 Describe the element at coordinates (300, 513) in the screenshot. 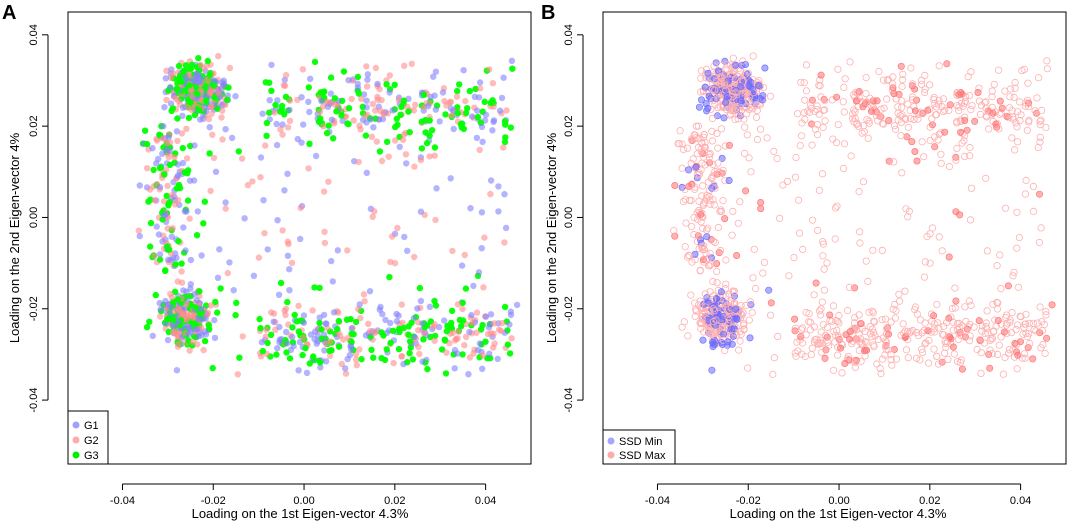

I see `panel-a-x-axis-label: Loading on the 1st Eigen-vector 4.3%` at that location.